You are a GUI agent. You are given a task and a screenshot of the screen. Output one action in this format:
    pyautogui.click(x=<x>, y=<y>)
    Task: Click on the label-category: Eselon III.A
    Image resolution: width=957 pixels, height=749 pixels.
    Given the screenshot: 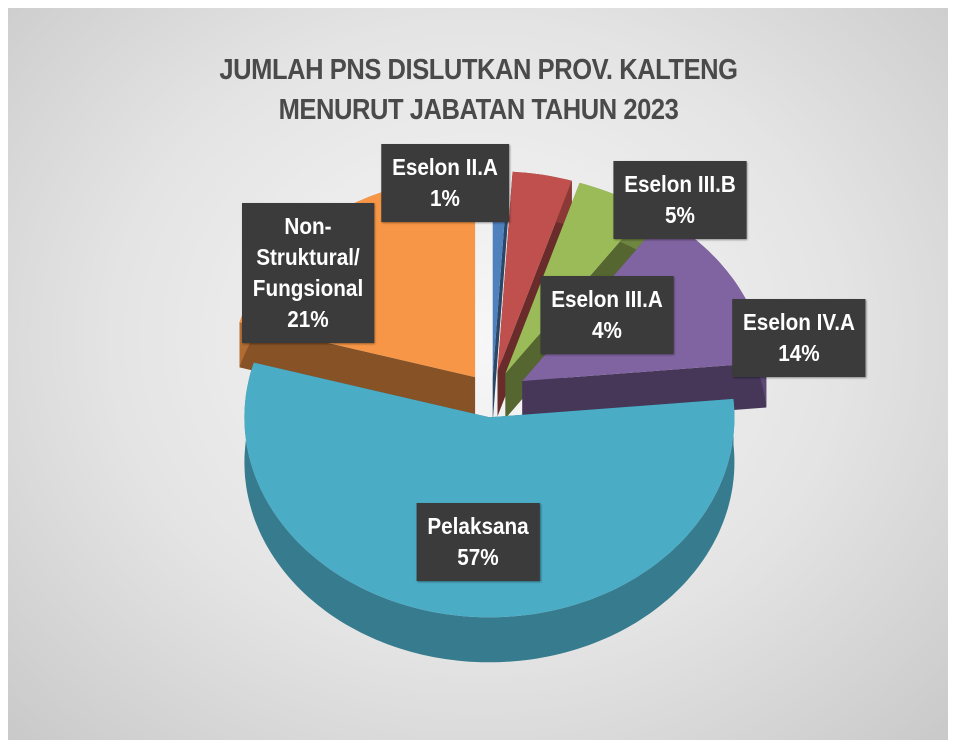 What is the action you would take?
    pyautogui.click(x=607, y=299)
    